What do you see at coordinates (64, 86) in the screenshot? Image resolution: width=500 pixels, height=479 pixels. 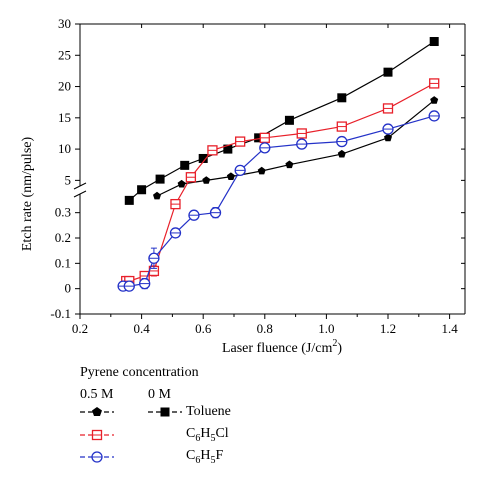 I see `y-tick-label-upper: 20` at bounding box center [64, 86].